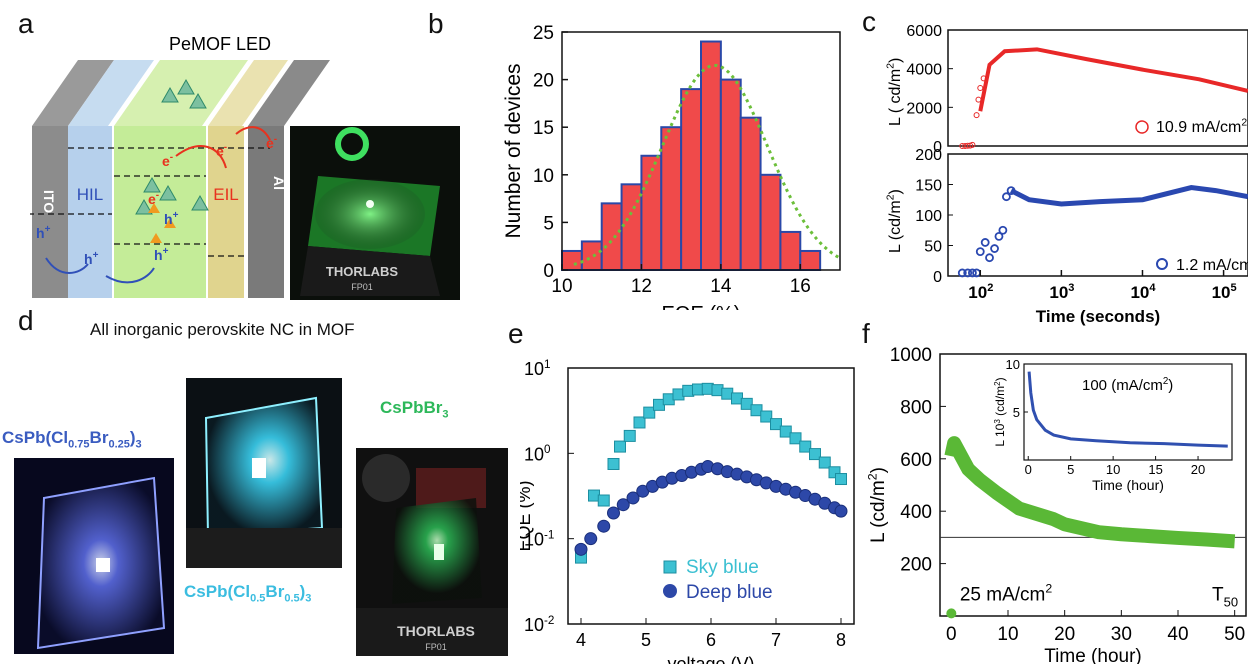 The image size is (1248, 664). What do you see at coordinates (1143, 292) in the screenshot?
I see `x-tick-label: 10⁴` at bounding box center [1143, 292].